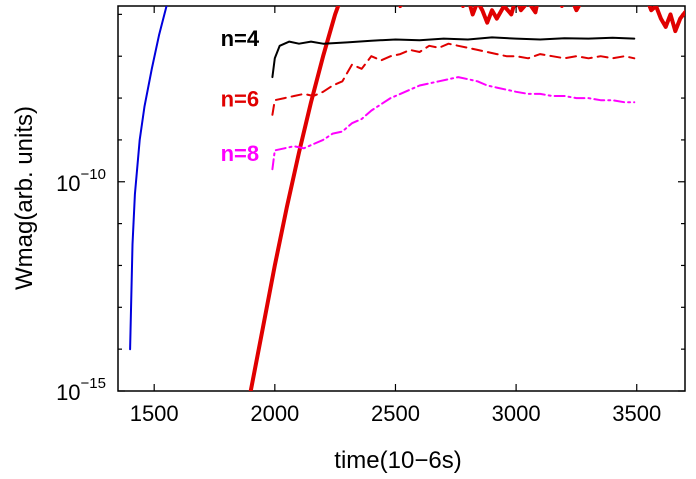 Image resolution: width=696 pixels, height=479 pixels. What do you see at coordinates (154, 413) in the screenshot?
I see `x-tick-label-1500: 1500` at bounding box center [154, 413].